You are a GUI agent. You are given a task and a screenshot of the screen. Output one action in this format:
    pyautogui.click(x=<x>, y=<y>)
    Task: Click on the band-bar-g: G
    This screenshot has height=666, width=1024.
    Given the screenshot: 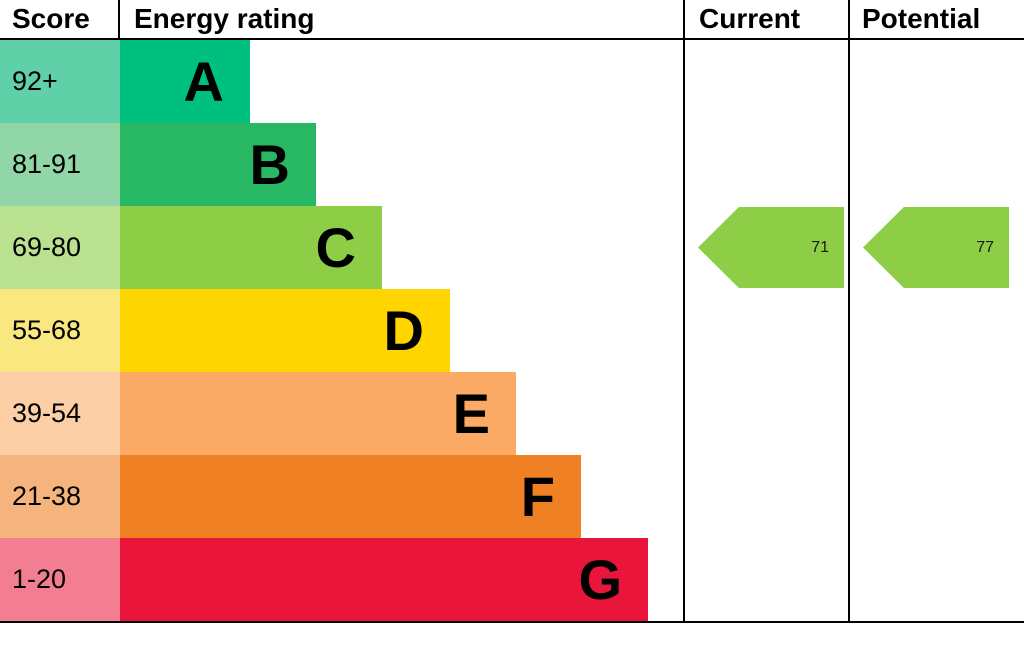 What is the action you would take?
    pyautogui.click(x=384, y=579)
    